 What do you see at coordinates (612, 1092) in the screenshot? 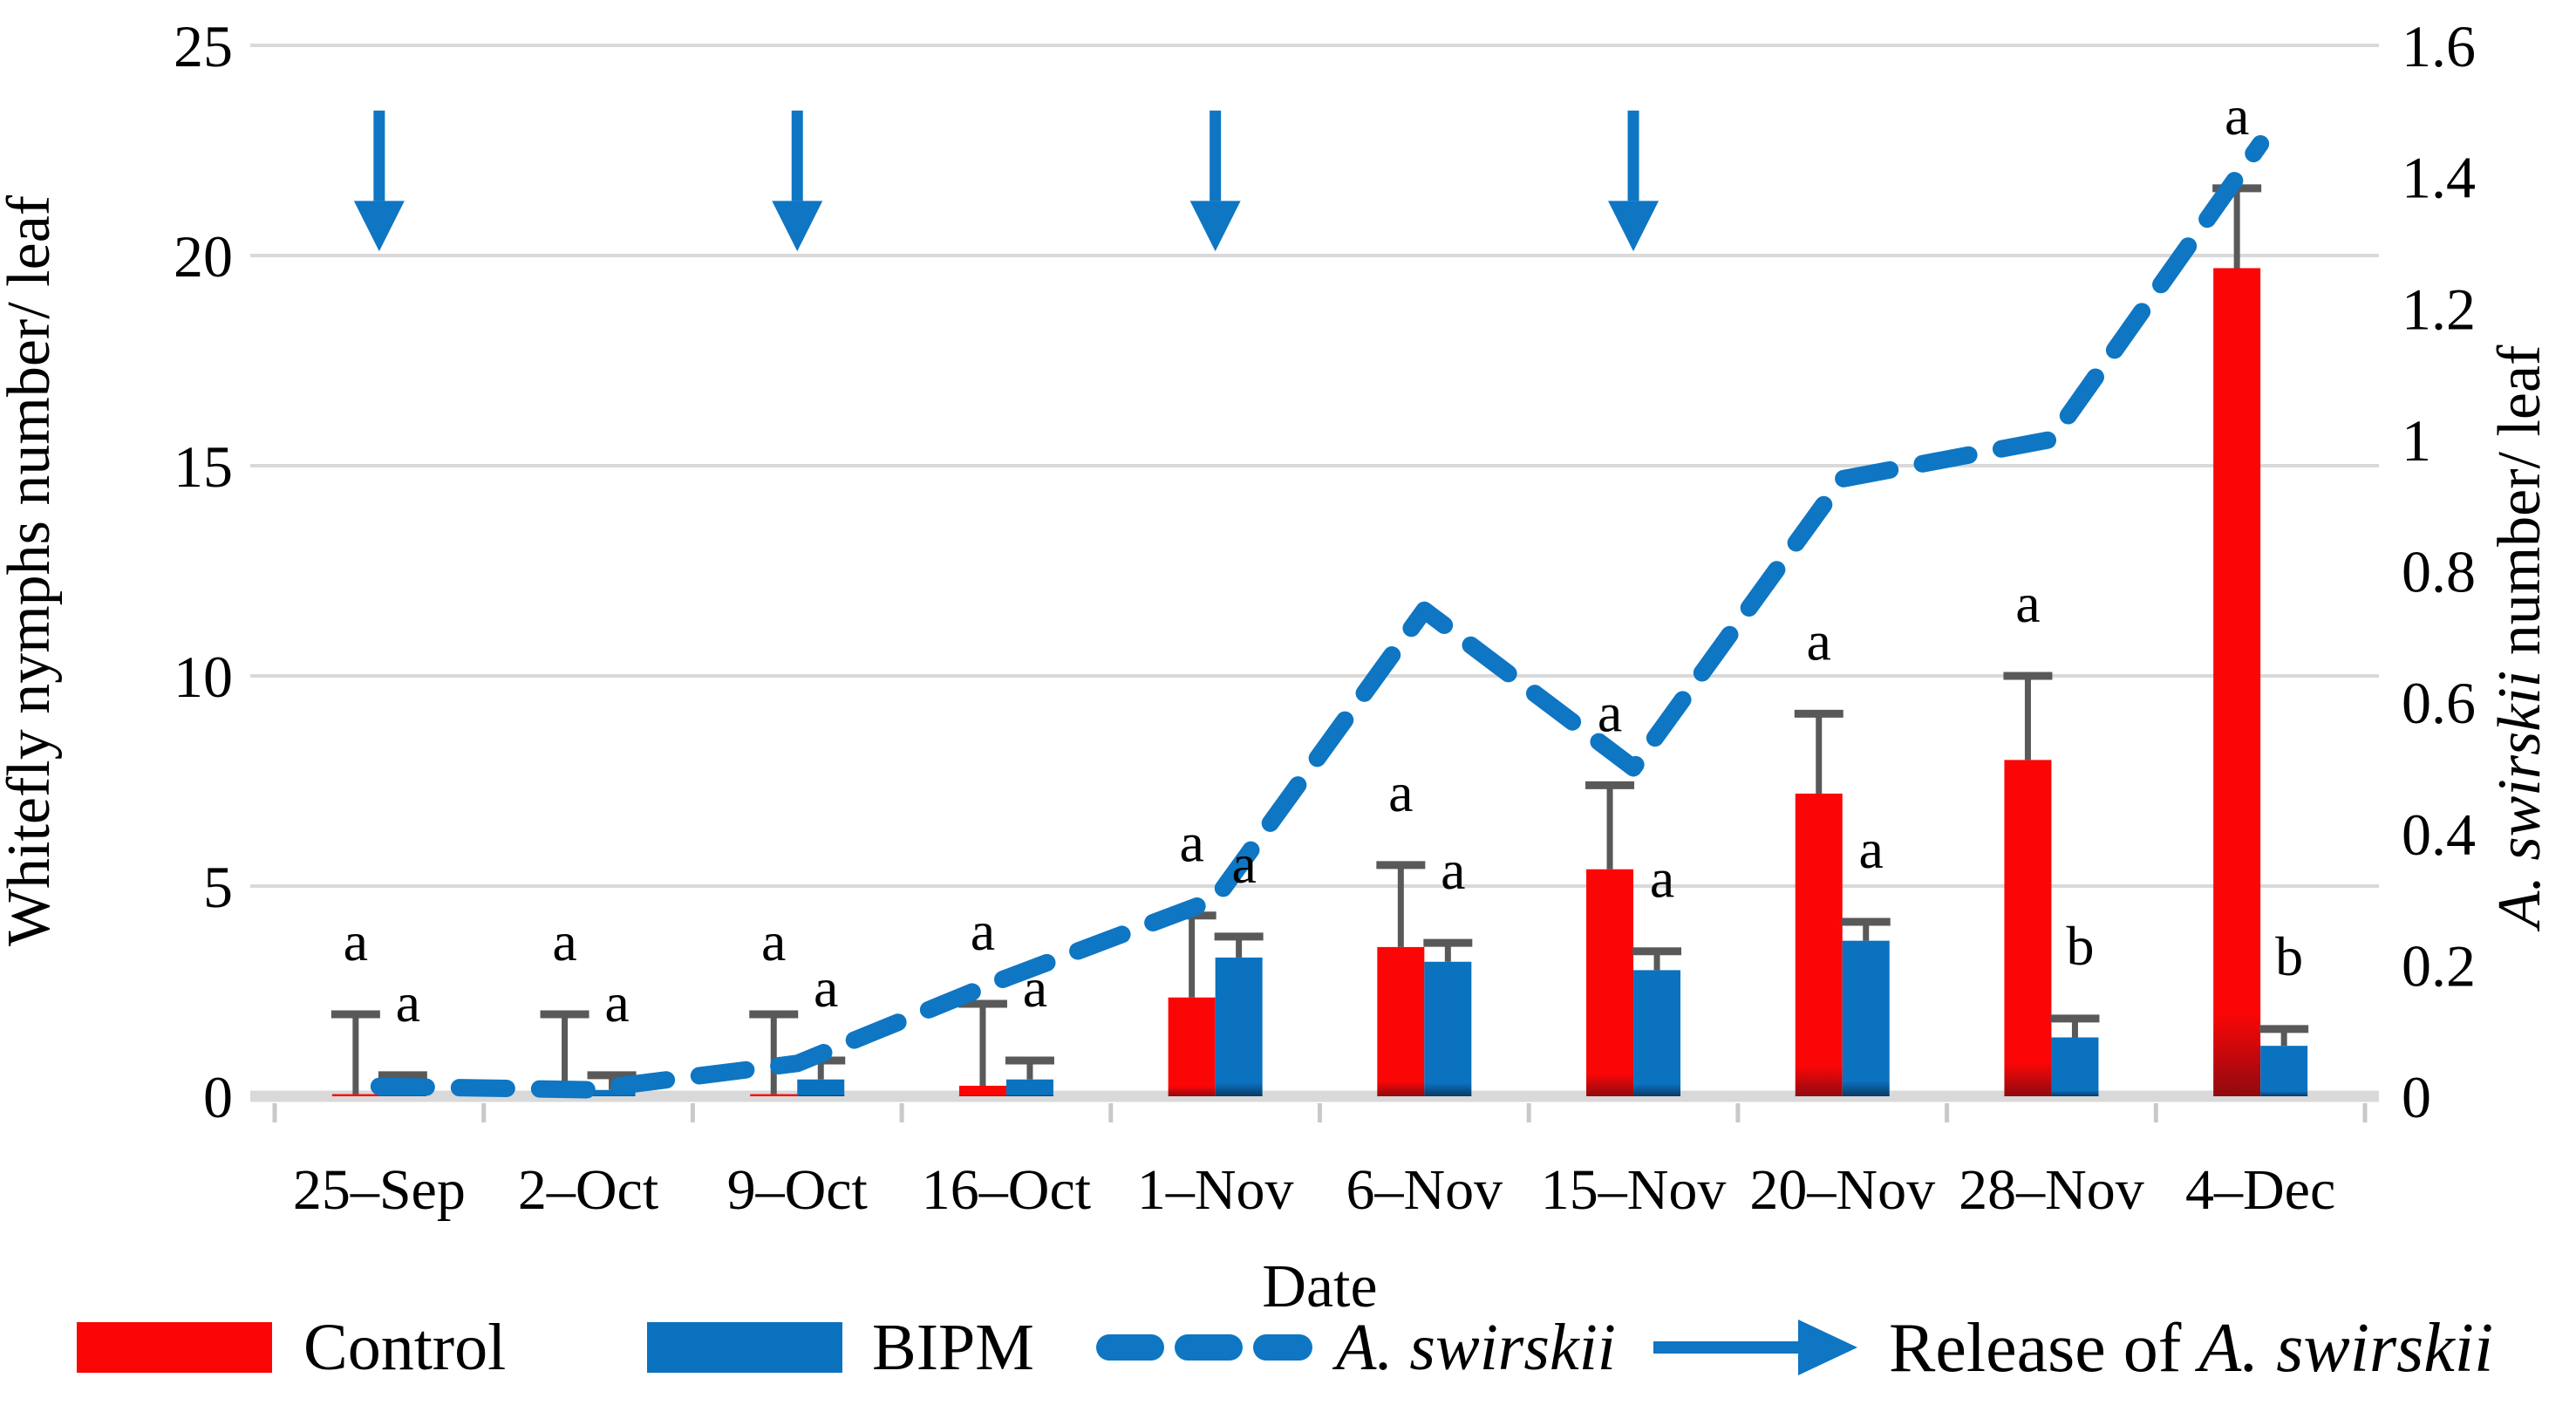
I see `bar-bipm-2–Oct` at bounding box center [612, 1092].